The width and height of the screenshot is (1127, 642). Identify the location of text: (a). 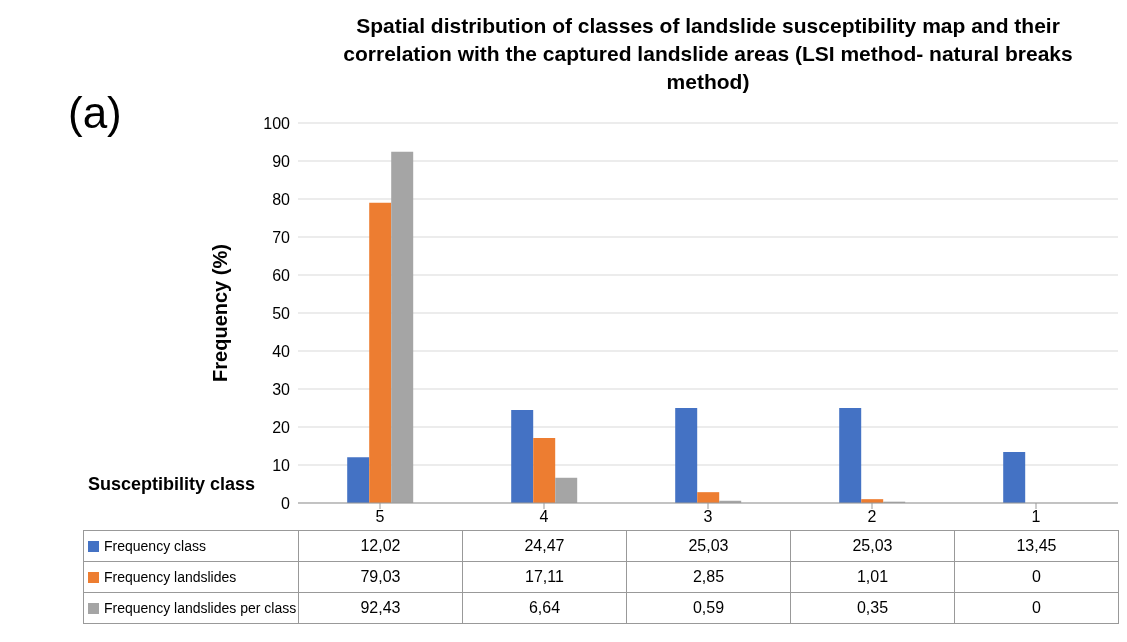
(95, 113).